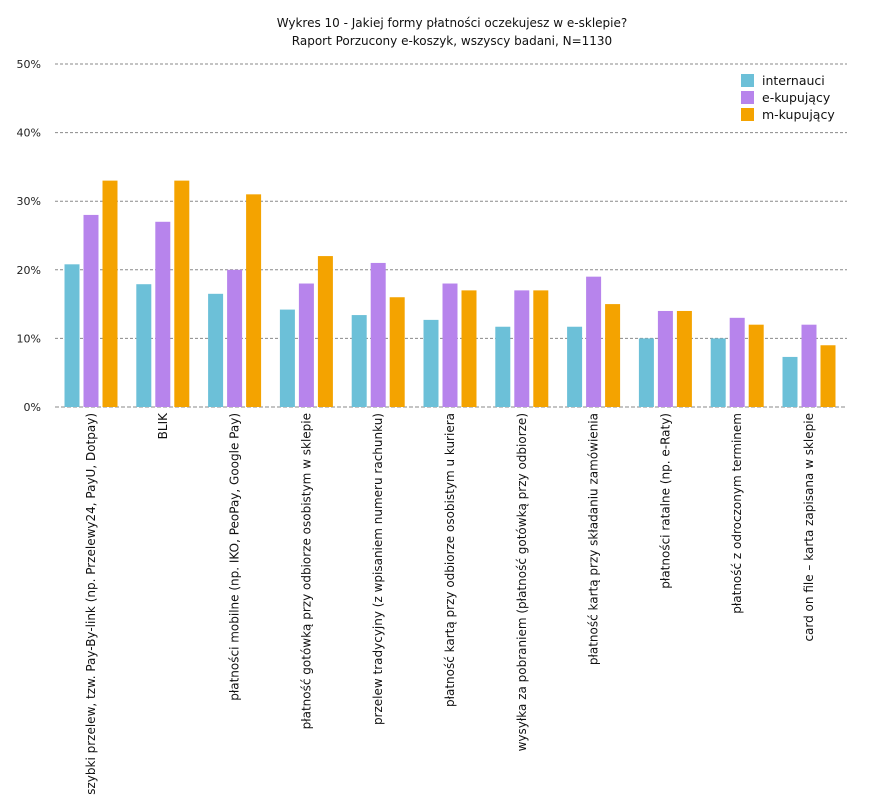 Image resolution: width=871 pixels, height=807 pixels. Describe the element at coordinates (793, 80) in the screenshot. I see `legend-label: internauci` at that location.